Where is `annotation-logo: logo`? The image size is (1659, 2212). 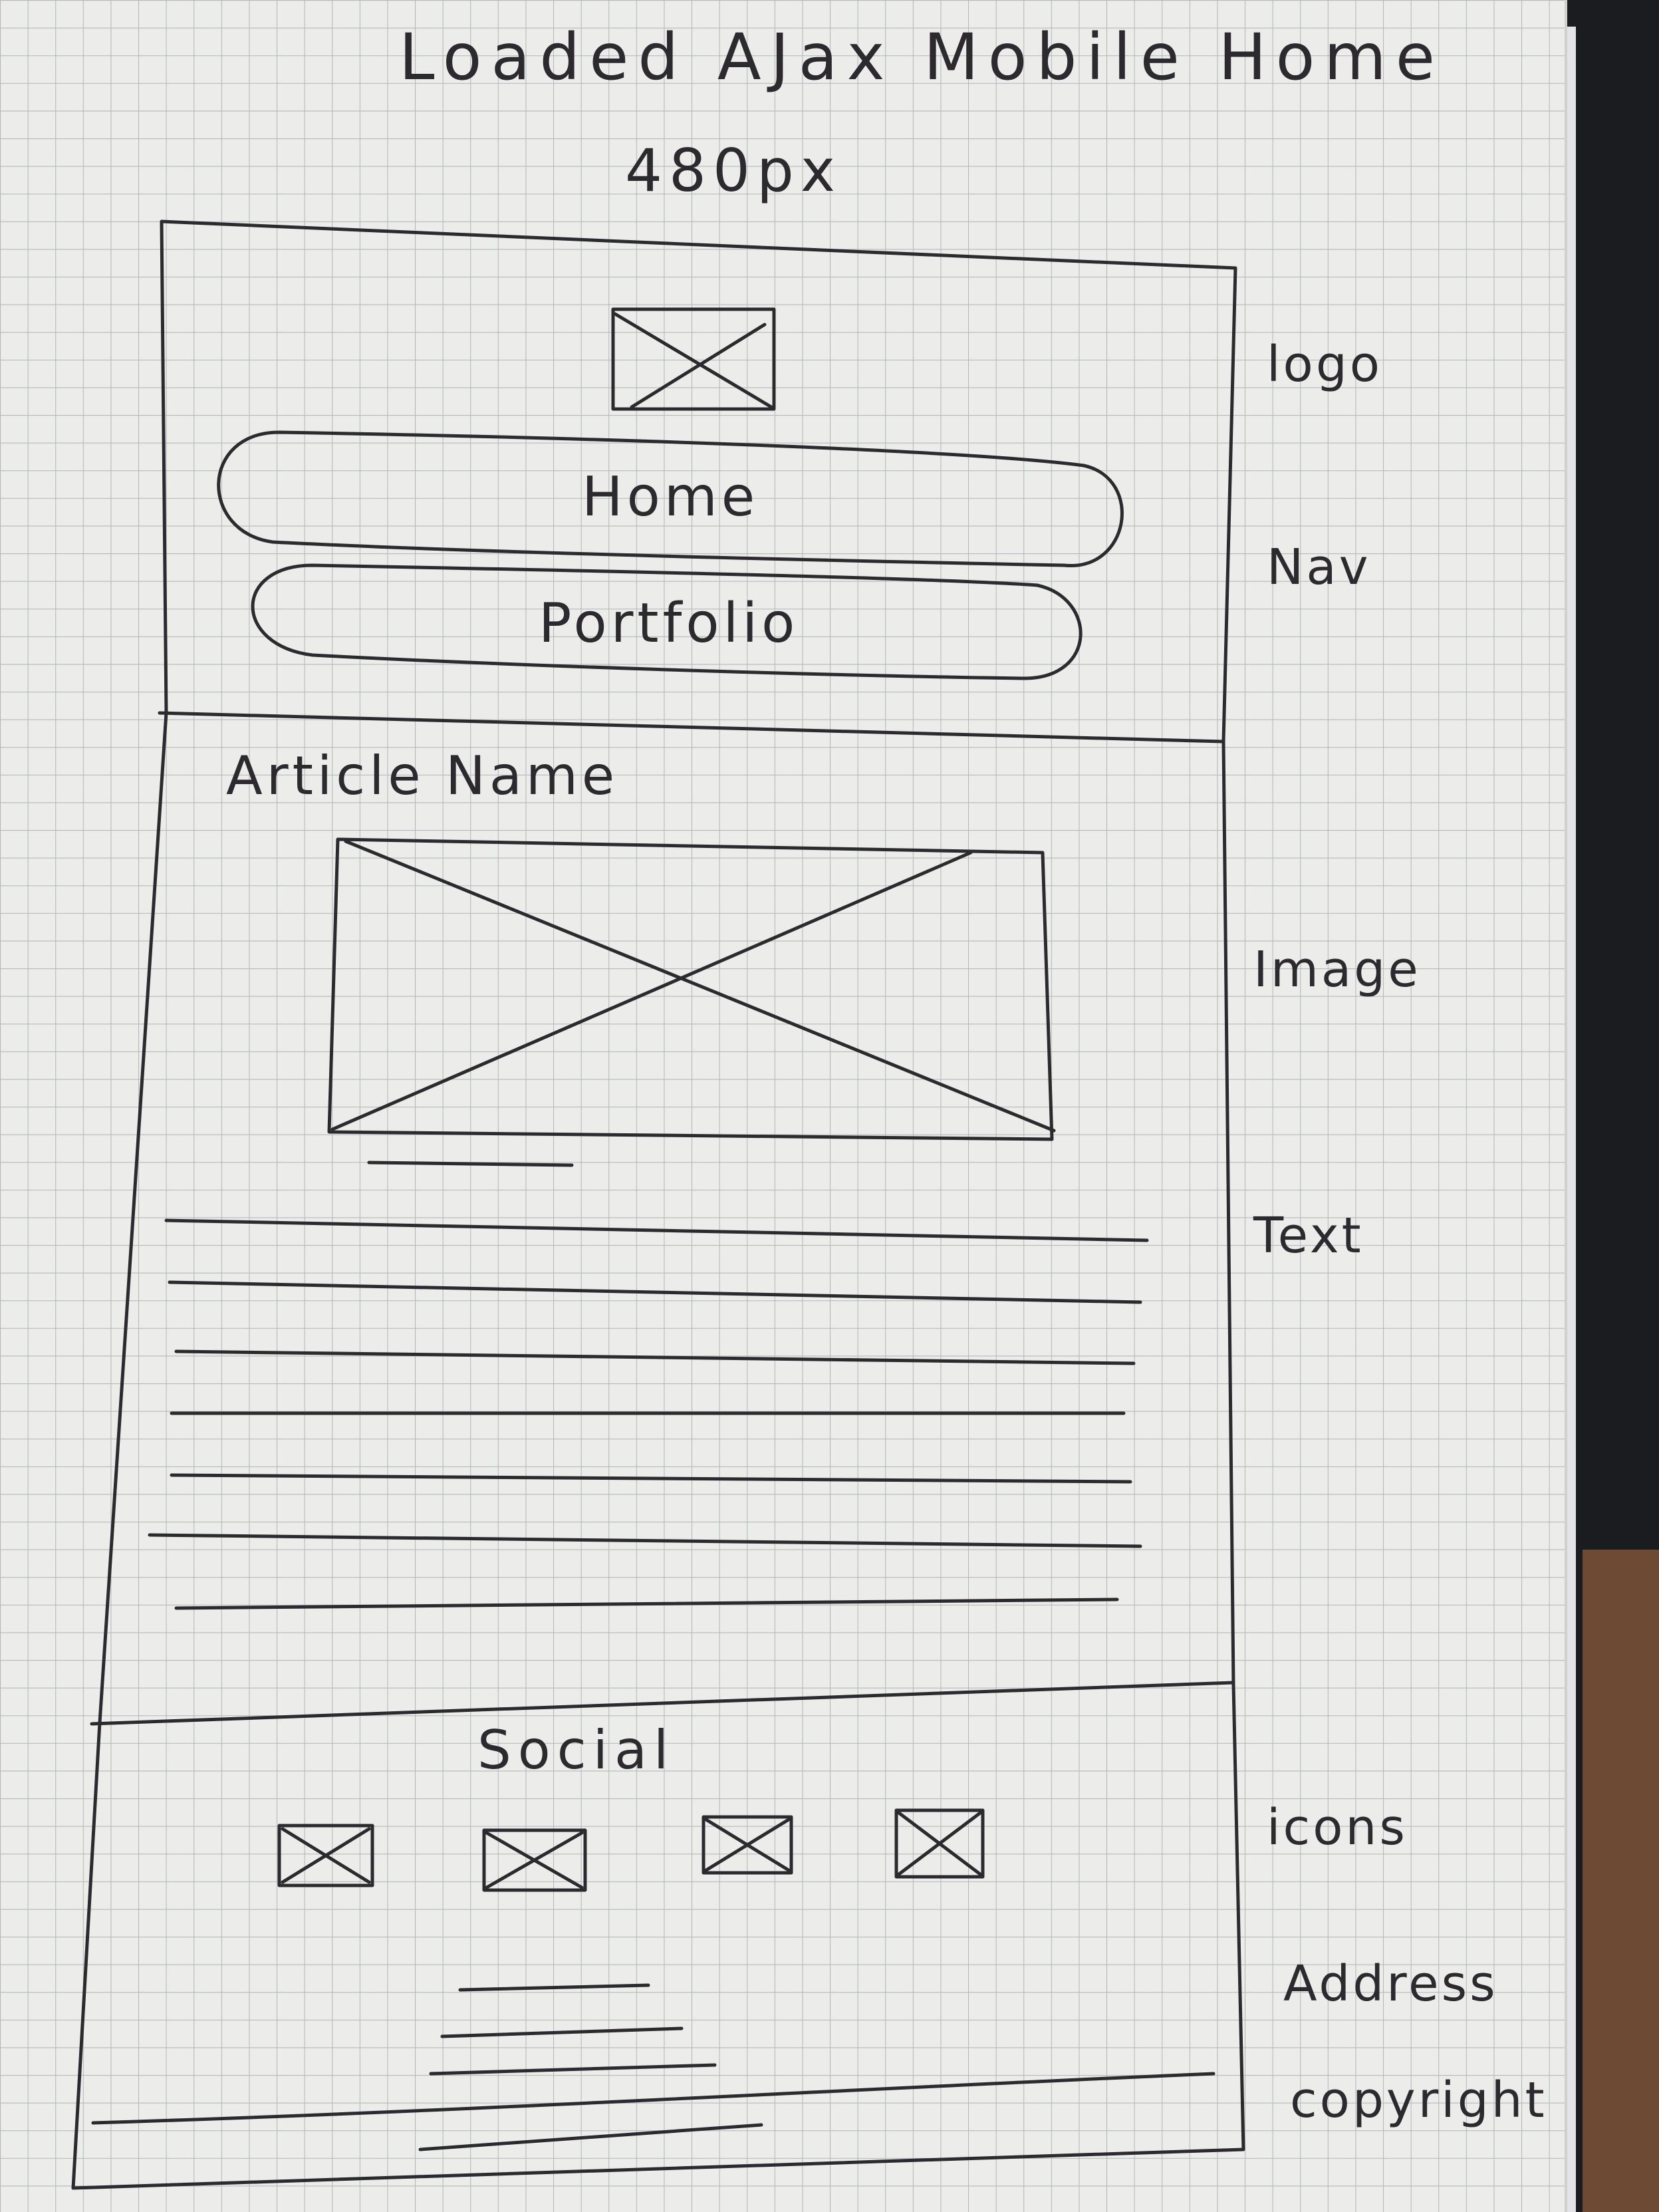 annotation-logo: logo is located at coordinates (1325, 364).